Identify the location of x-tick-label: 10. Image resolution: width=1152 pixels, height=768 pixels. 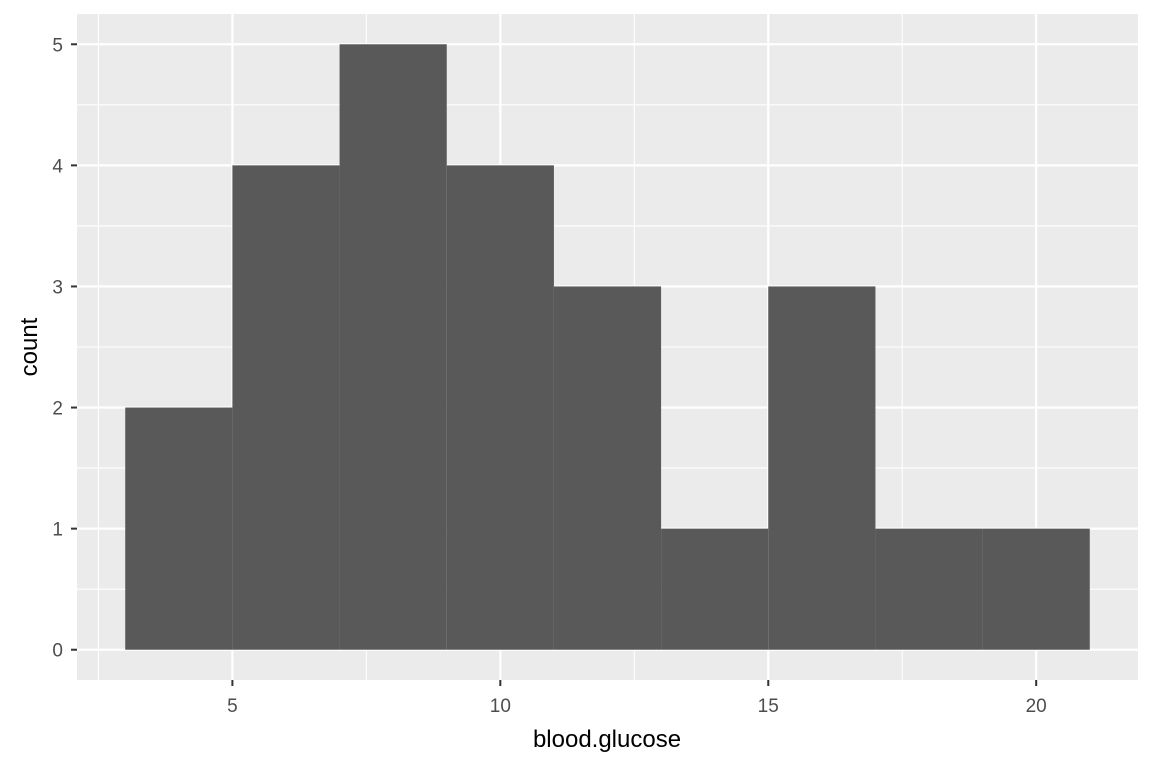
(500, 706).